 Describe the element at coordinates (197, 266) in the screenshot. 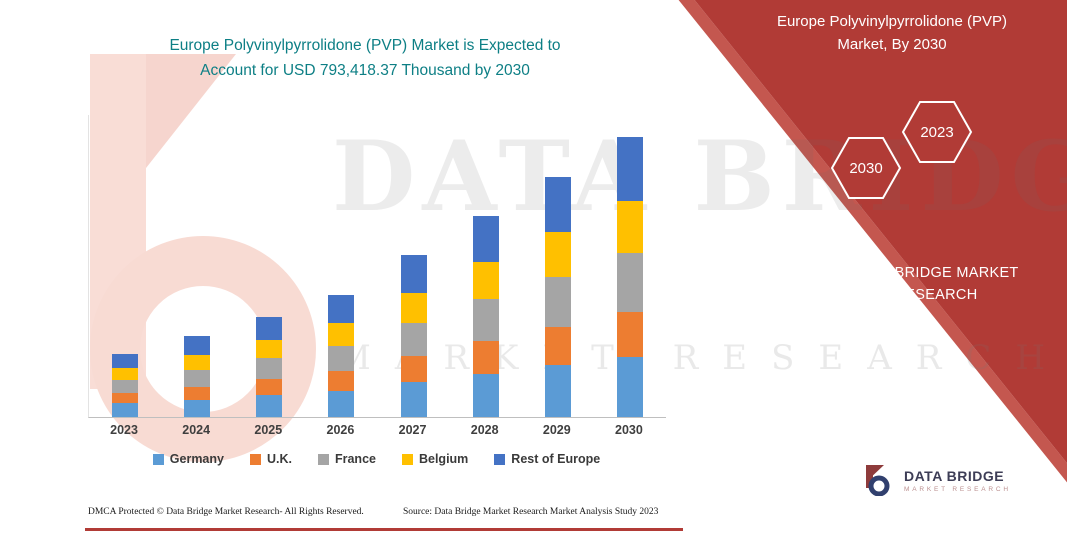

I see `bar-column-2024` at that location.